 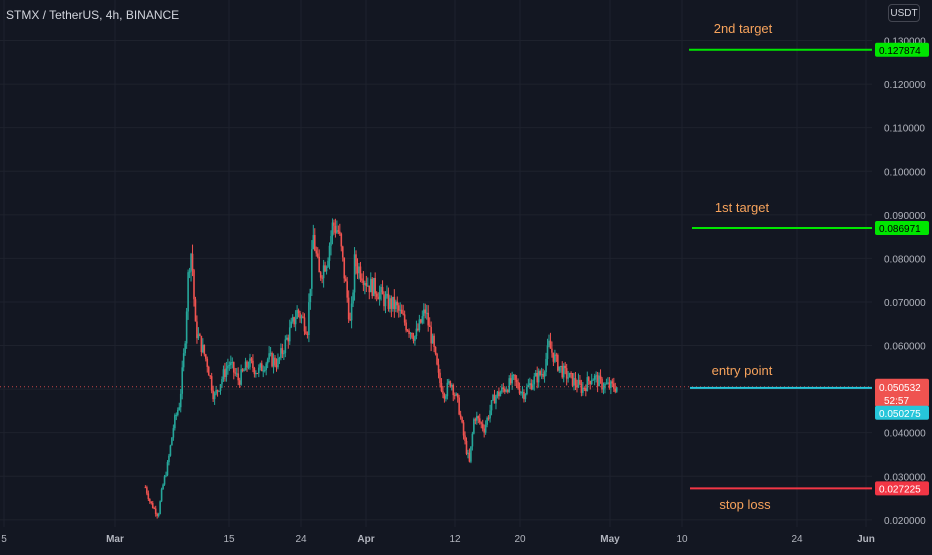 I want to click on price-tag-label: 0.086971, so click(x=900, y=229).